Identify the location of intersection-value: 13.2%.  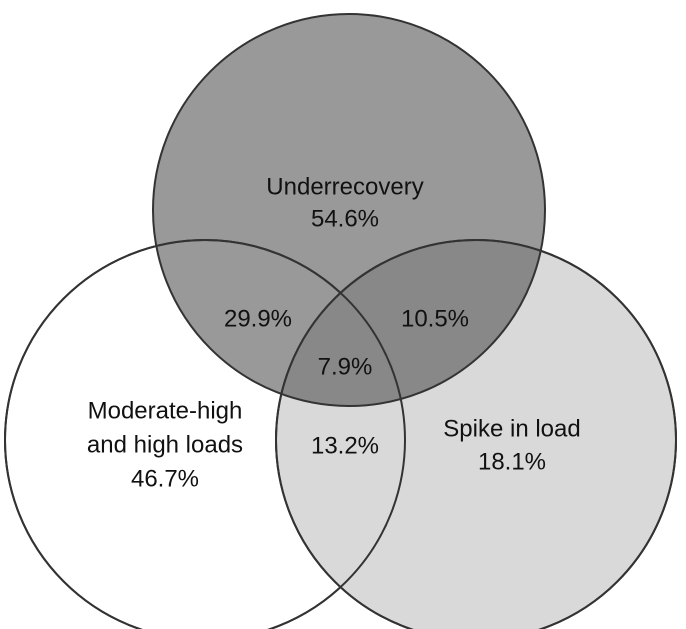
(345, 445).